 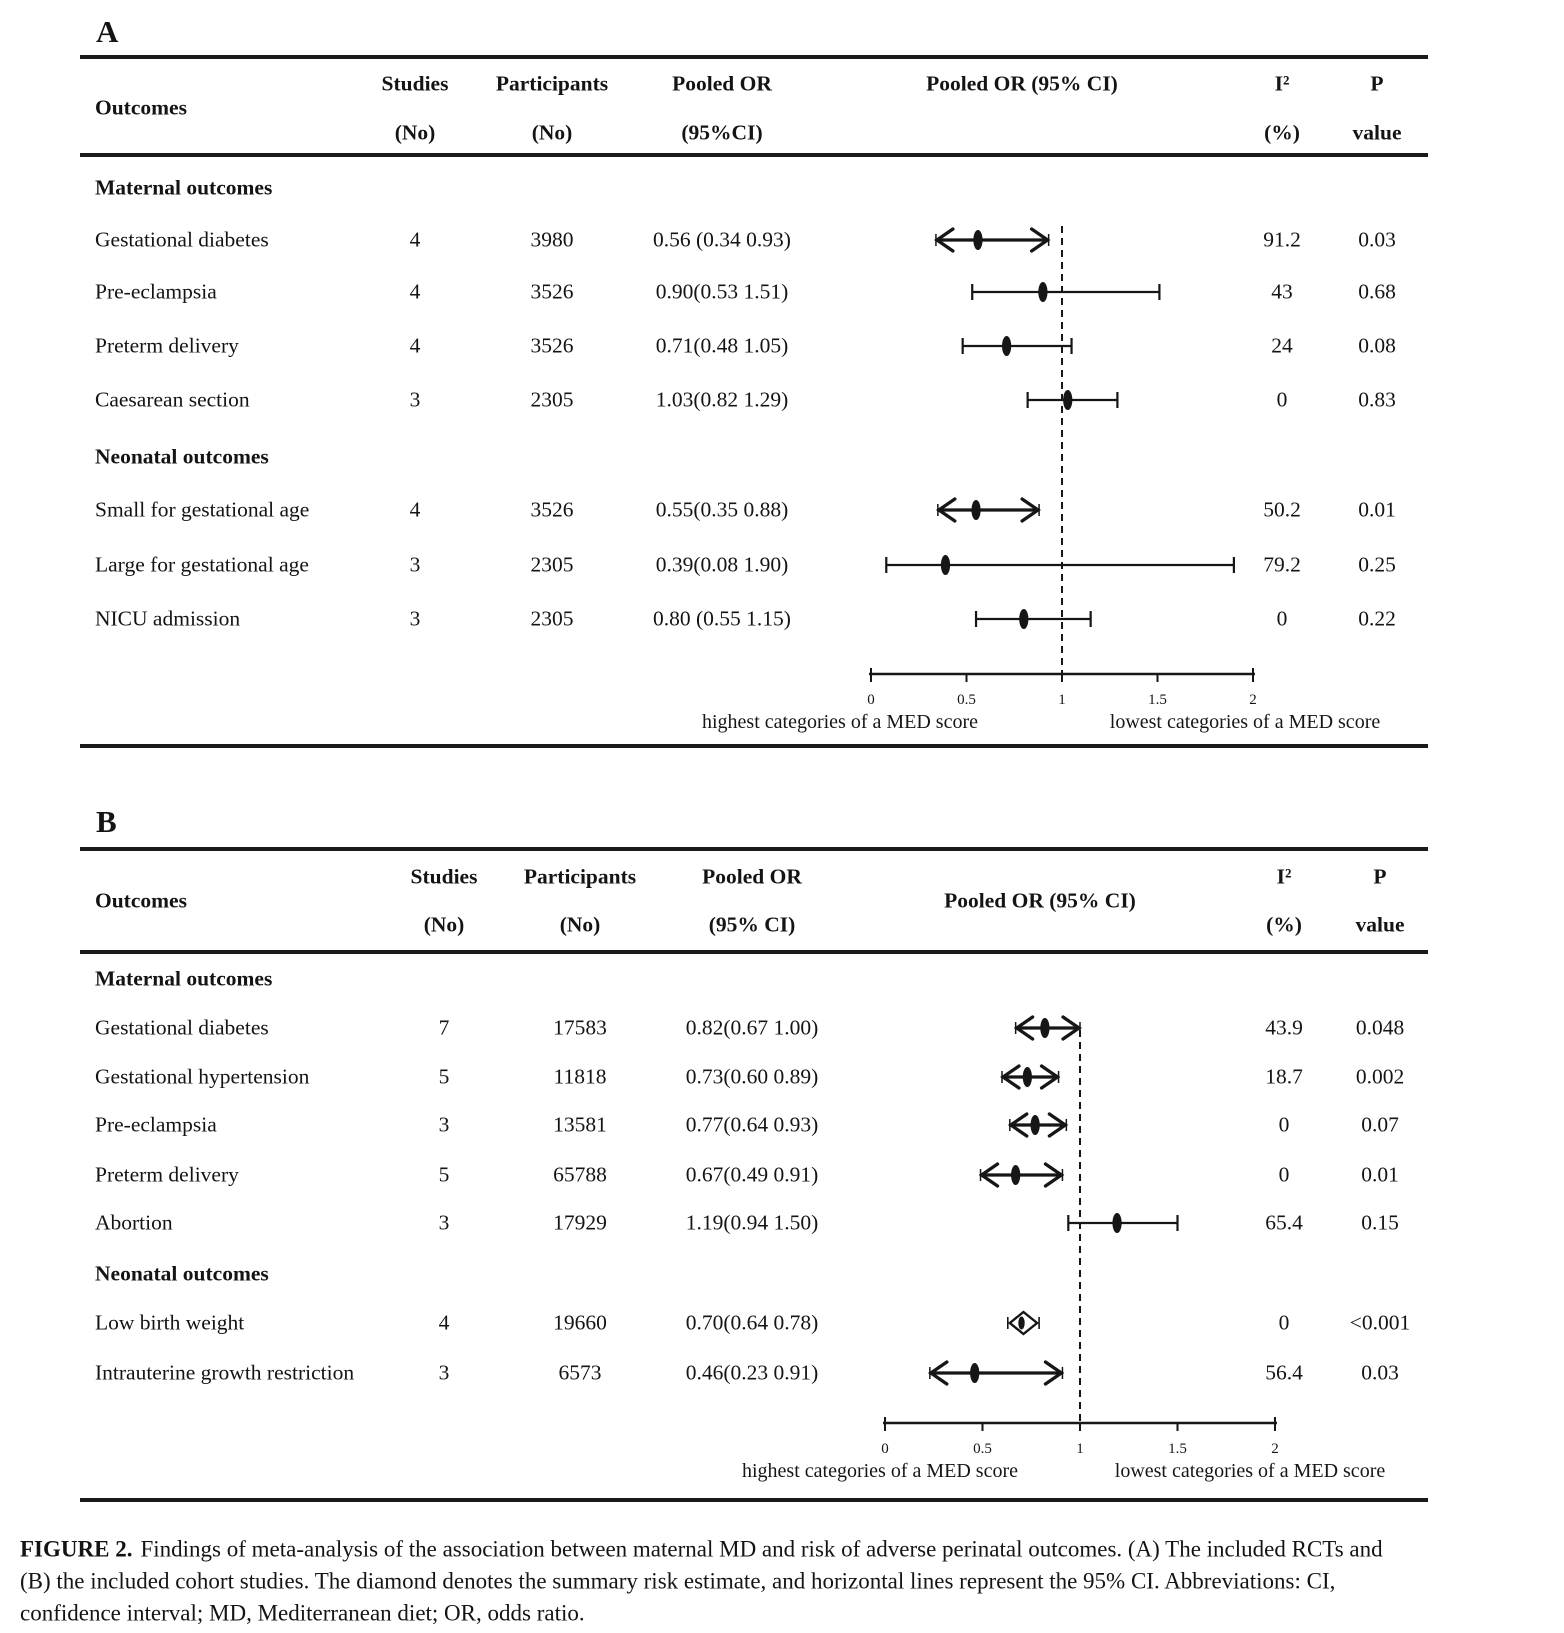 What do you see at coordinates (415, 83) in the screenshot?
I see `panel-a-col-header-studies: Studies` at bounding box center [415, 83].